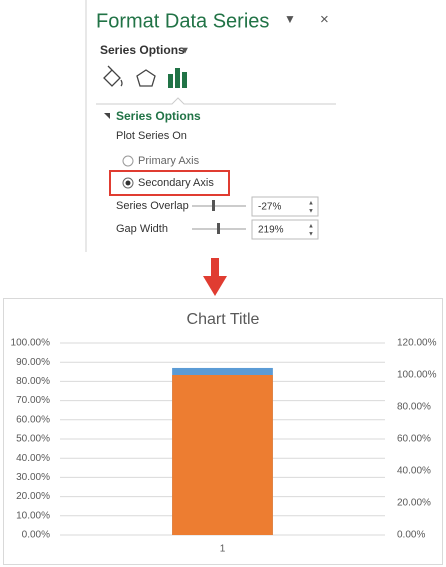  Describe the element at coordinates (185, 51) in the screenshot. I see `series-menu-arrow: ▼` at that location.